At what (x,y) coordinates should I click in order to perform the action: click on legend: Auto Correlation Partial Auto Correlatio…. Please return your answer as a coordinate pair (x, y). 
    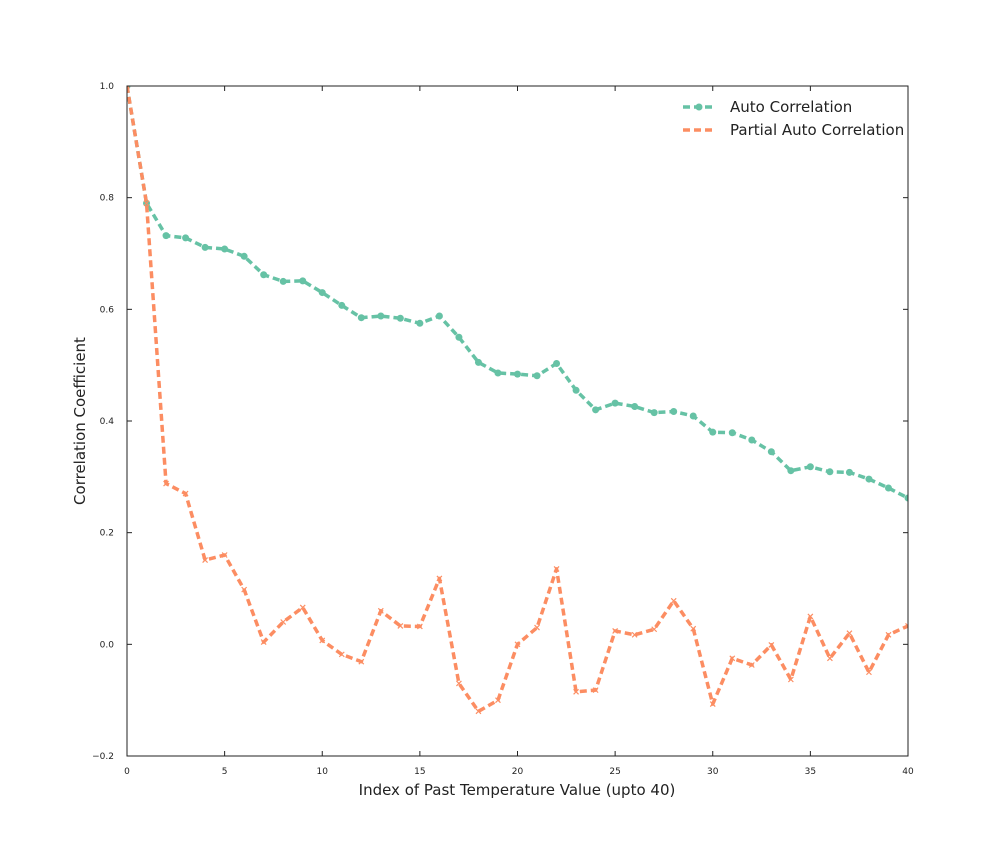
    Looking at the image, I should click on (793, 118).